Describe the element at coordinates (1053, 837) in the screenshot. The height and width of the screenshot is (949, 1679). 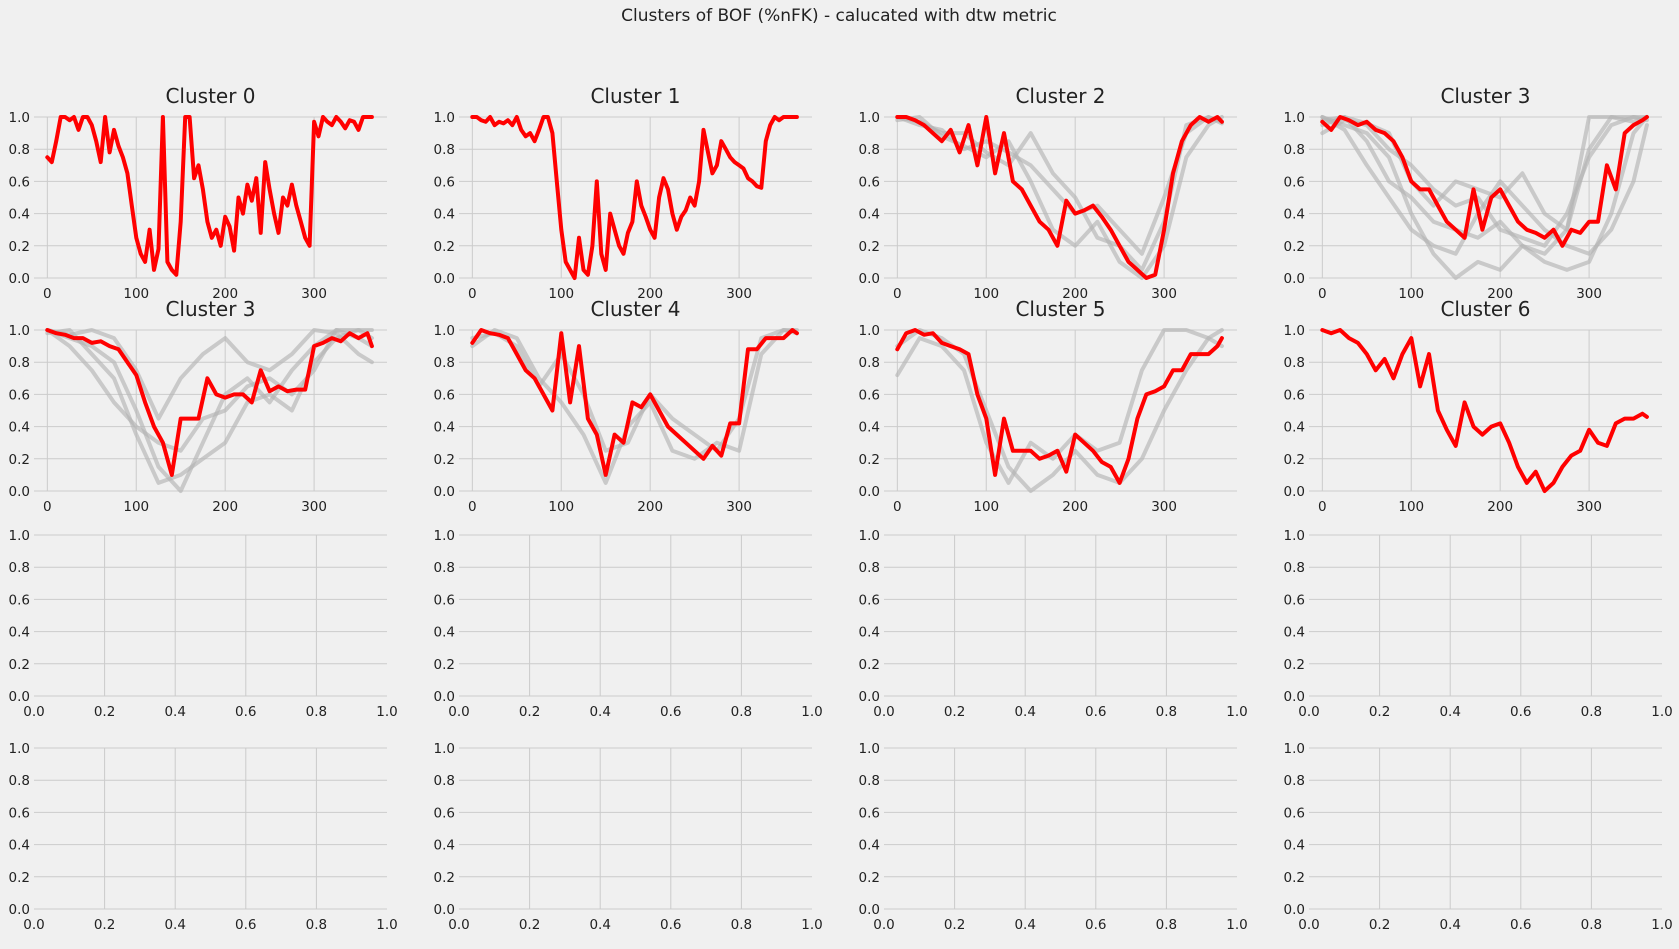
I see `subplot-14: 0.0 0.2 0.4 0.6 0.8 1.0 0.0 0.2 0.4 0.6 0.8 1.0` at that location.